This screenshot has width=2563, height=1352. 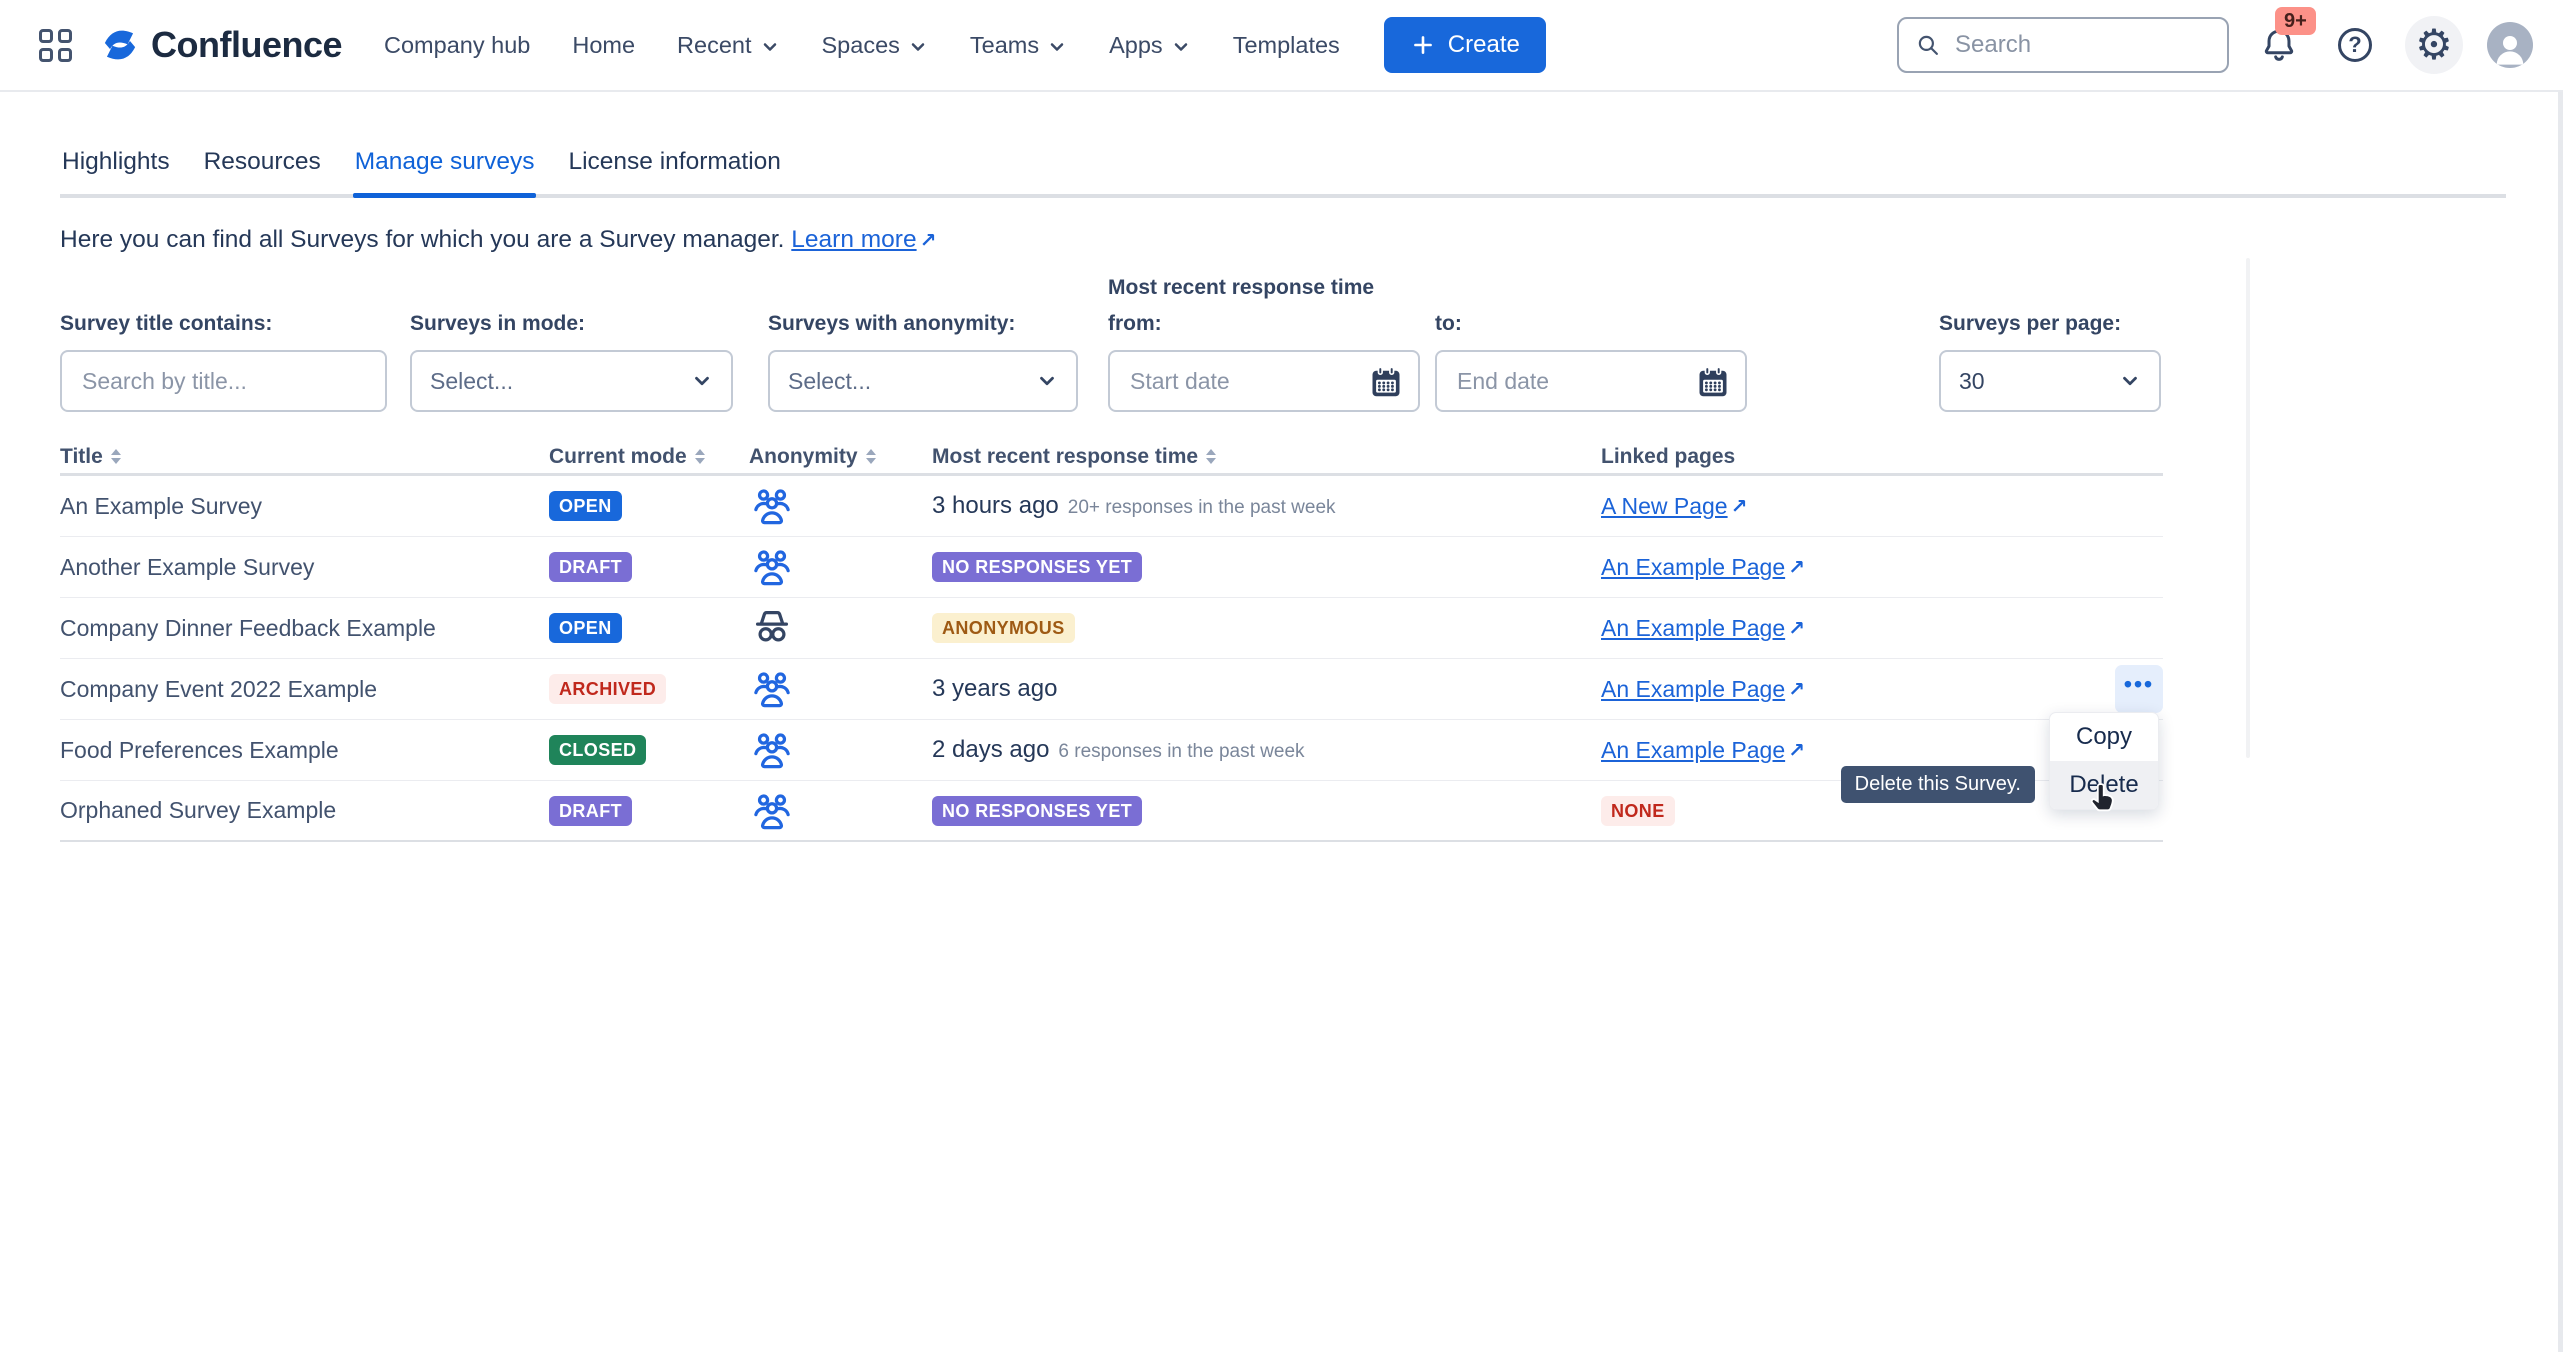 I want to click on survey-title: An Example Survey, so click(x=161, y=505).